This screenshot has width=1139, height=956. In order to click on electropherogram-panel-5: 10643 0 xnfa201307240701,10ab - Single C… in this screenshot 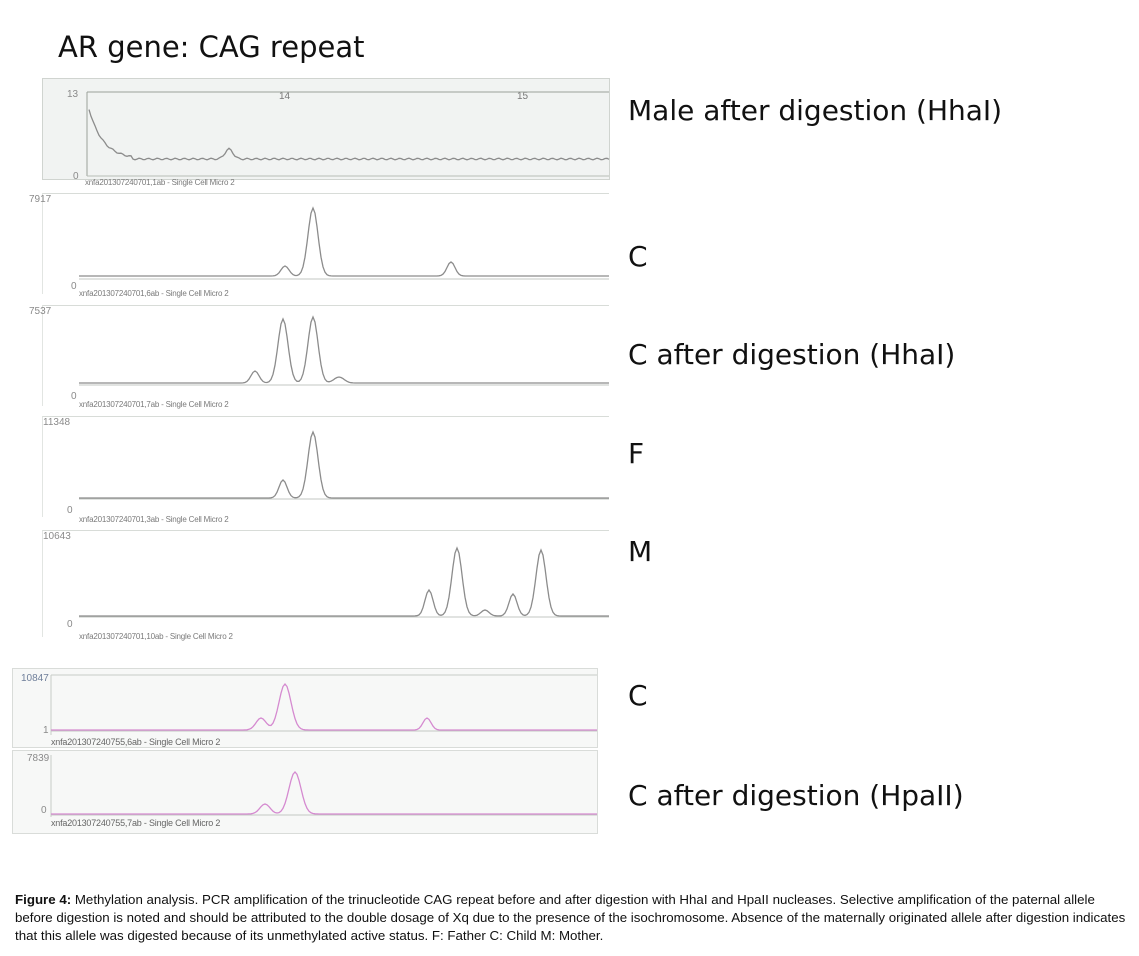, I will do `click(325, 585)`.